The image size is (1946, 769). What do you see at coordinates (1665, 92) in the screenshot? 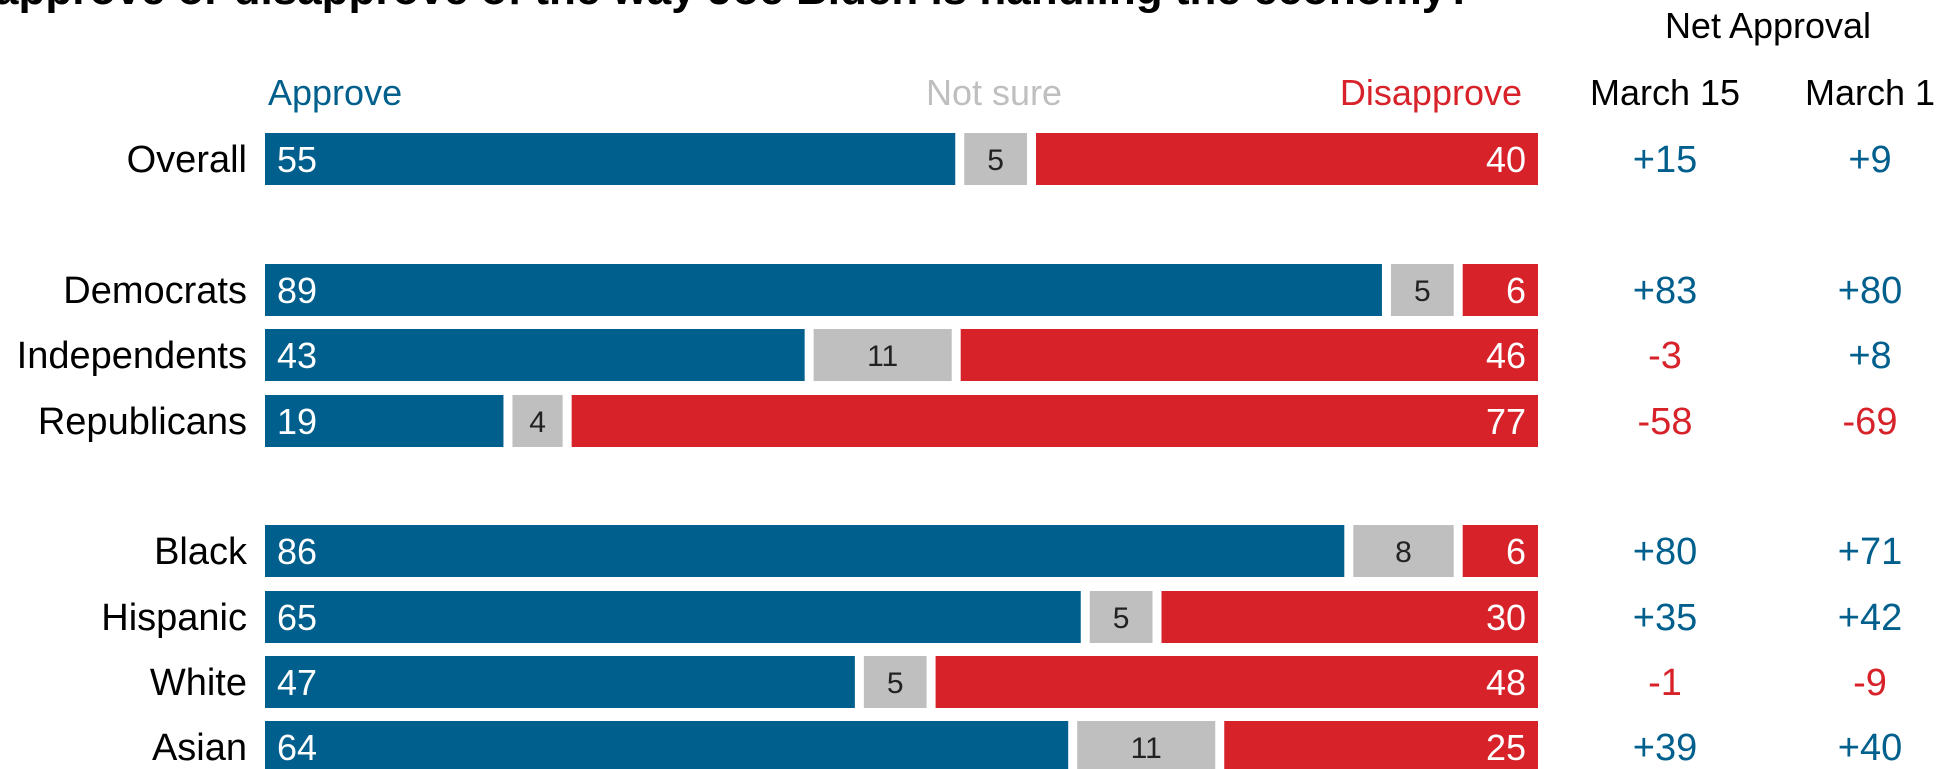
I see `net-col-header-1: March 15` at bounding box center [1665, 92].